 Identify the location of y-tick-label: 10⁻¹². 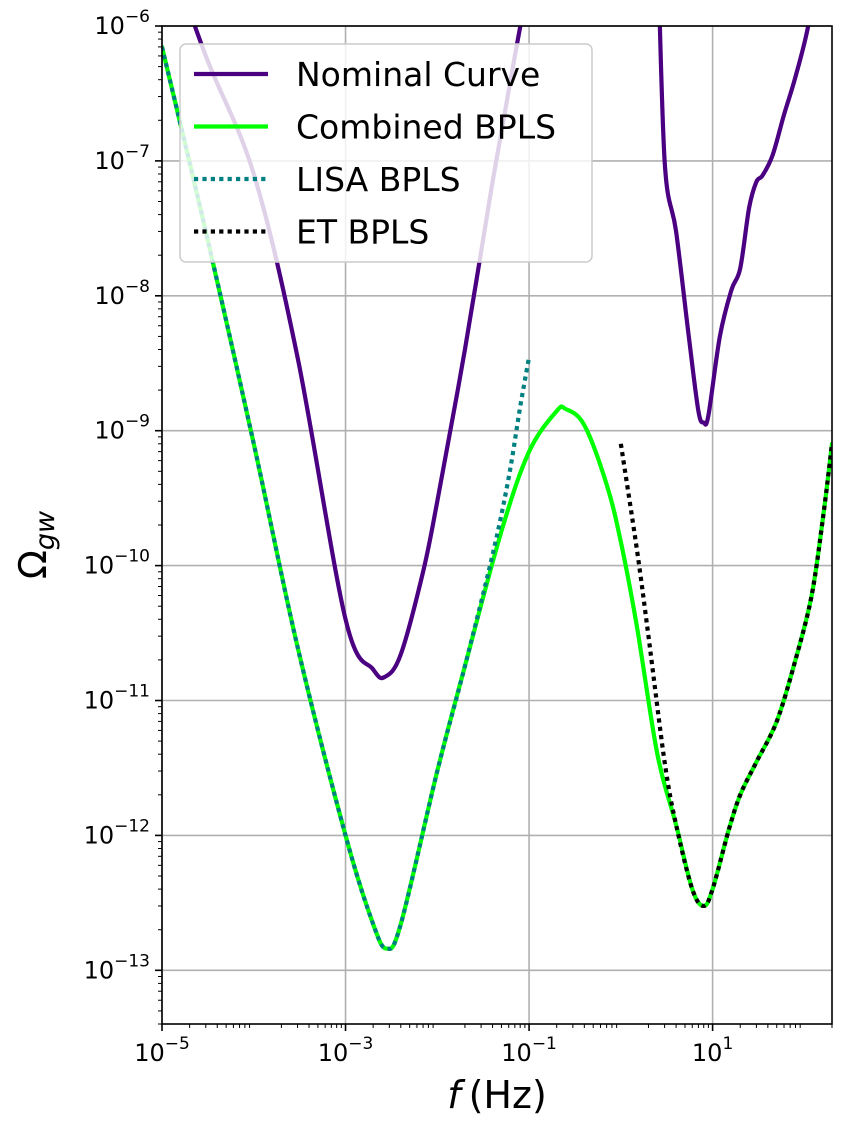
(117, 832).